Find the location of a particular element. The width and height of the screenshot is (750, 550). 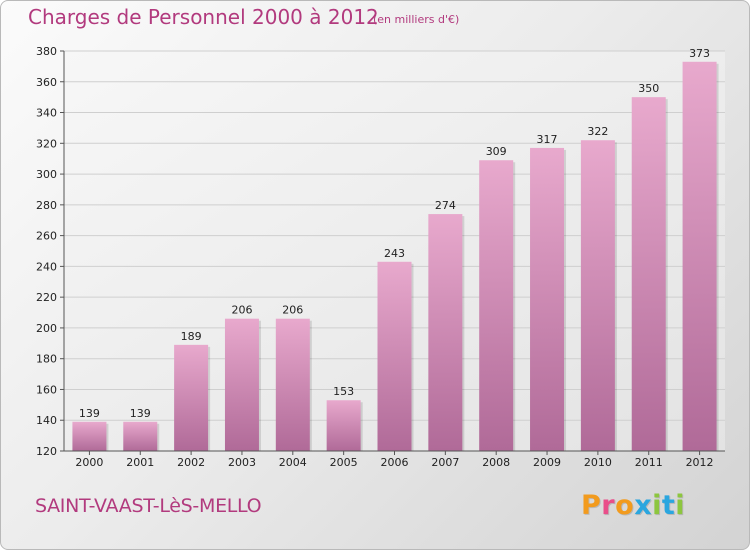

y-tick-label: 160 is located at coordinates (46, 389).